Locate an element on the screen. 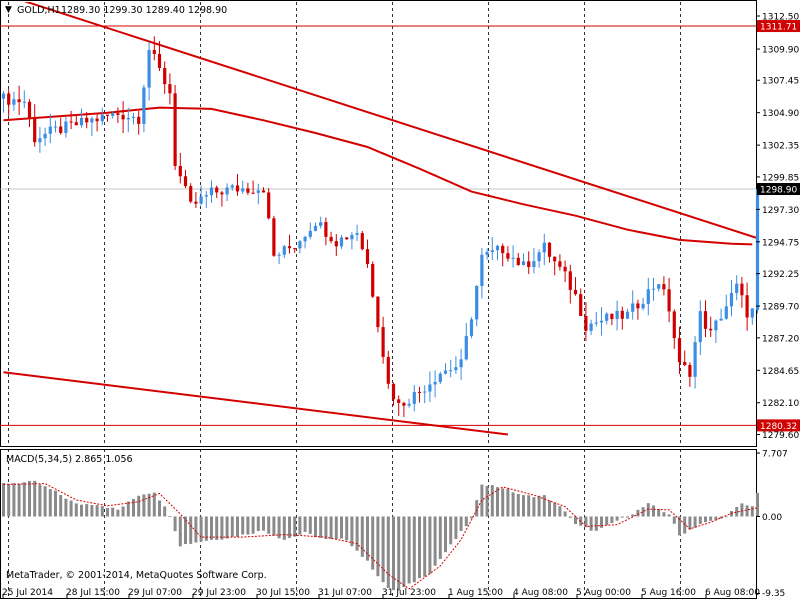 The image size is (800, 600). current-price-label: 1298.90 is located at coordinates (778, 191).